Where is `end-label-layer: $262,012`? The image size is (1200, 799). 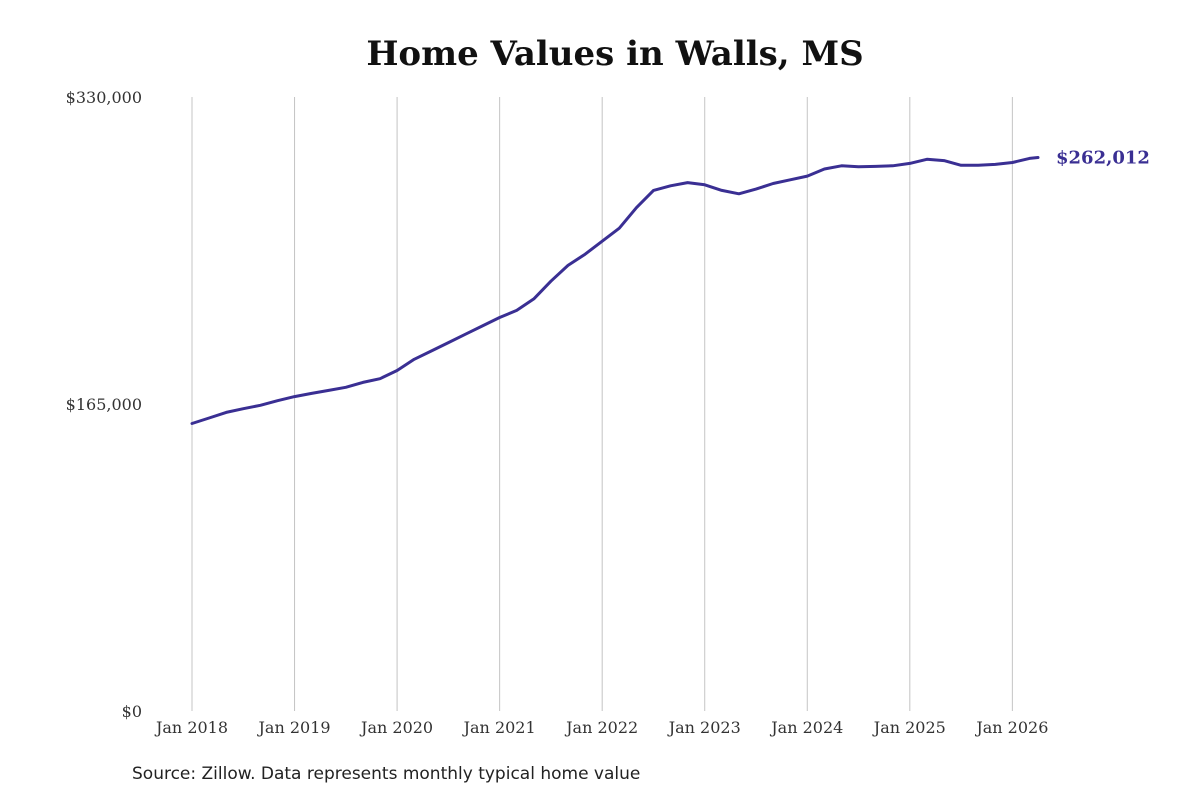
end-label-layer: $262,012 is located at coordinates (1103, 157).